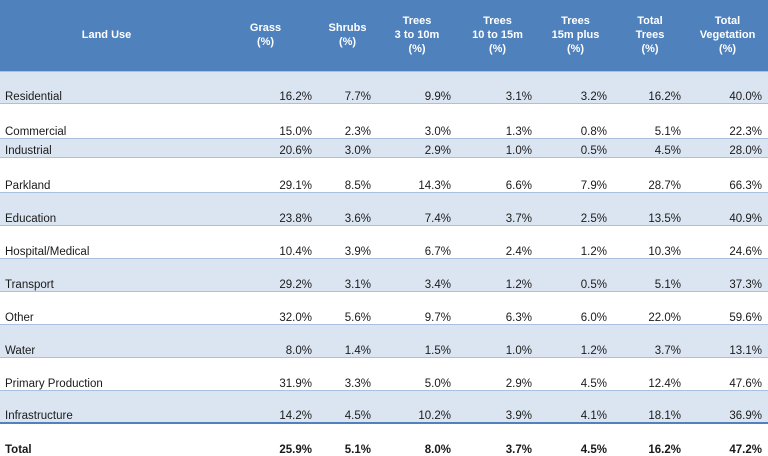 Image resolution: width=768 pixels, height=456 pixels. I want to click on cell-trees-15-plus: 2.5%, so click(575, 208).